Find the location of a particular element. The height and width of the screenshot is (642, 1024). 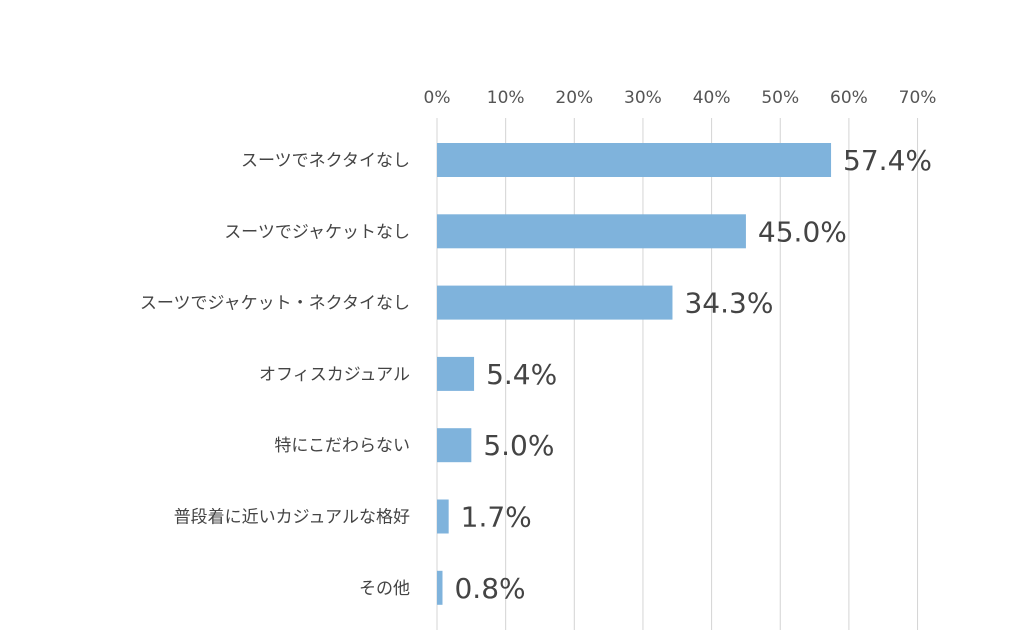

x-tick-label: 20% is located at coordinates (574, 98).